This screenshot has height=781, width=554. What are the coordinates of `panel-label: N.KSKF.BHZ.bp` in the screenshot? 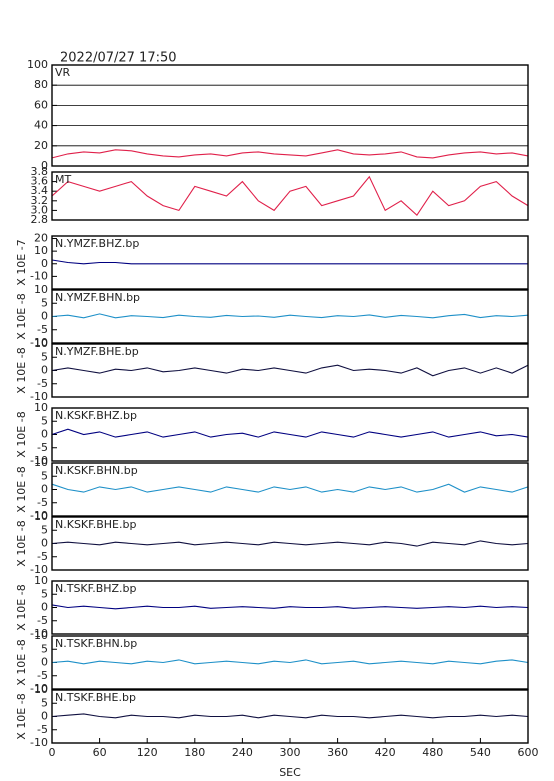 It's located at (96, 415).